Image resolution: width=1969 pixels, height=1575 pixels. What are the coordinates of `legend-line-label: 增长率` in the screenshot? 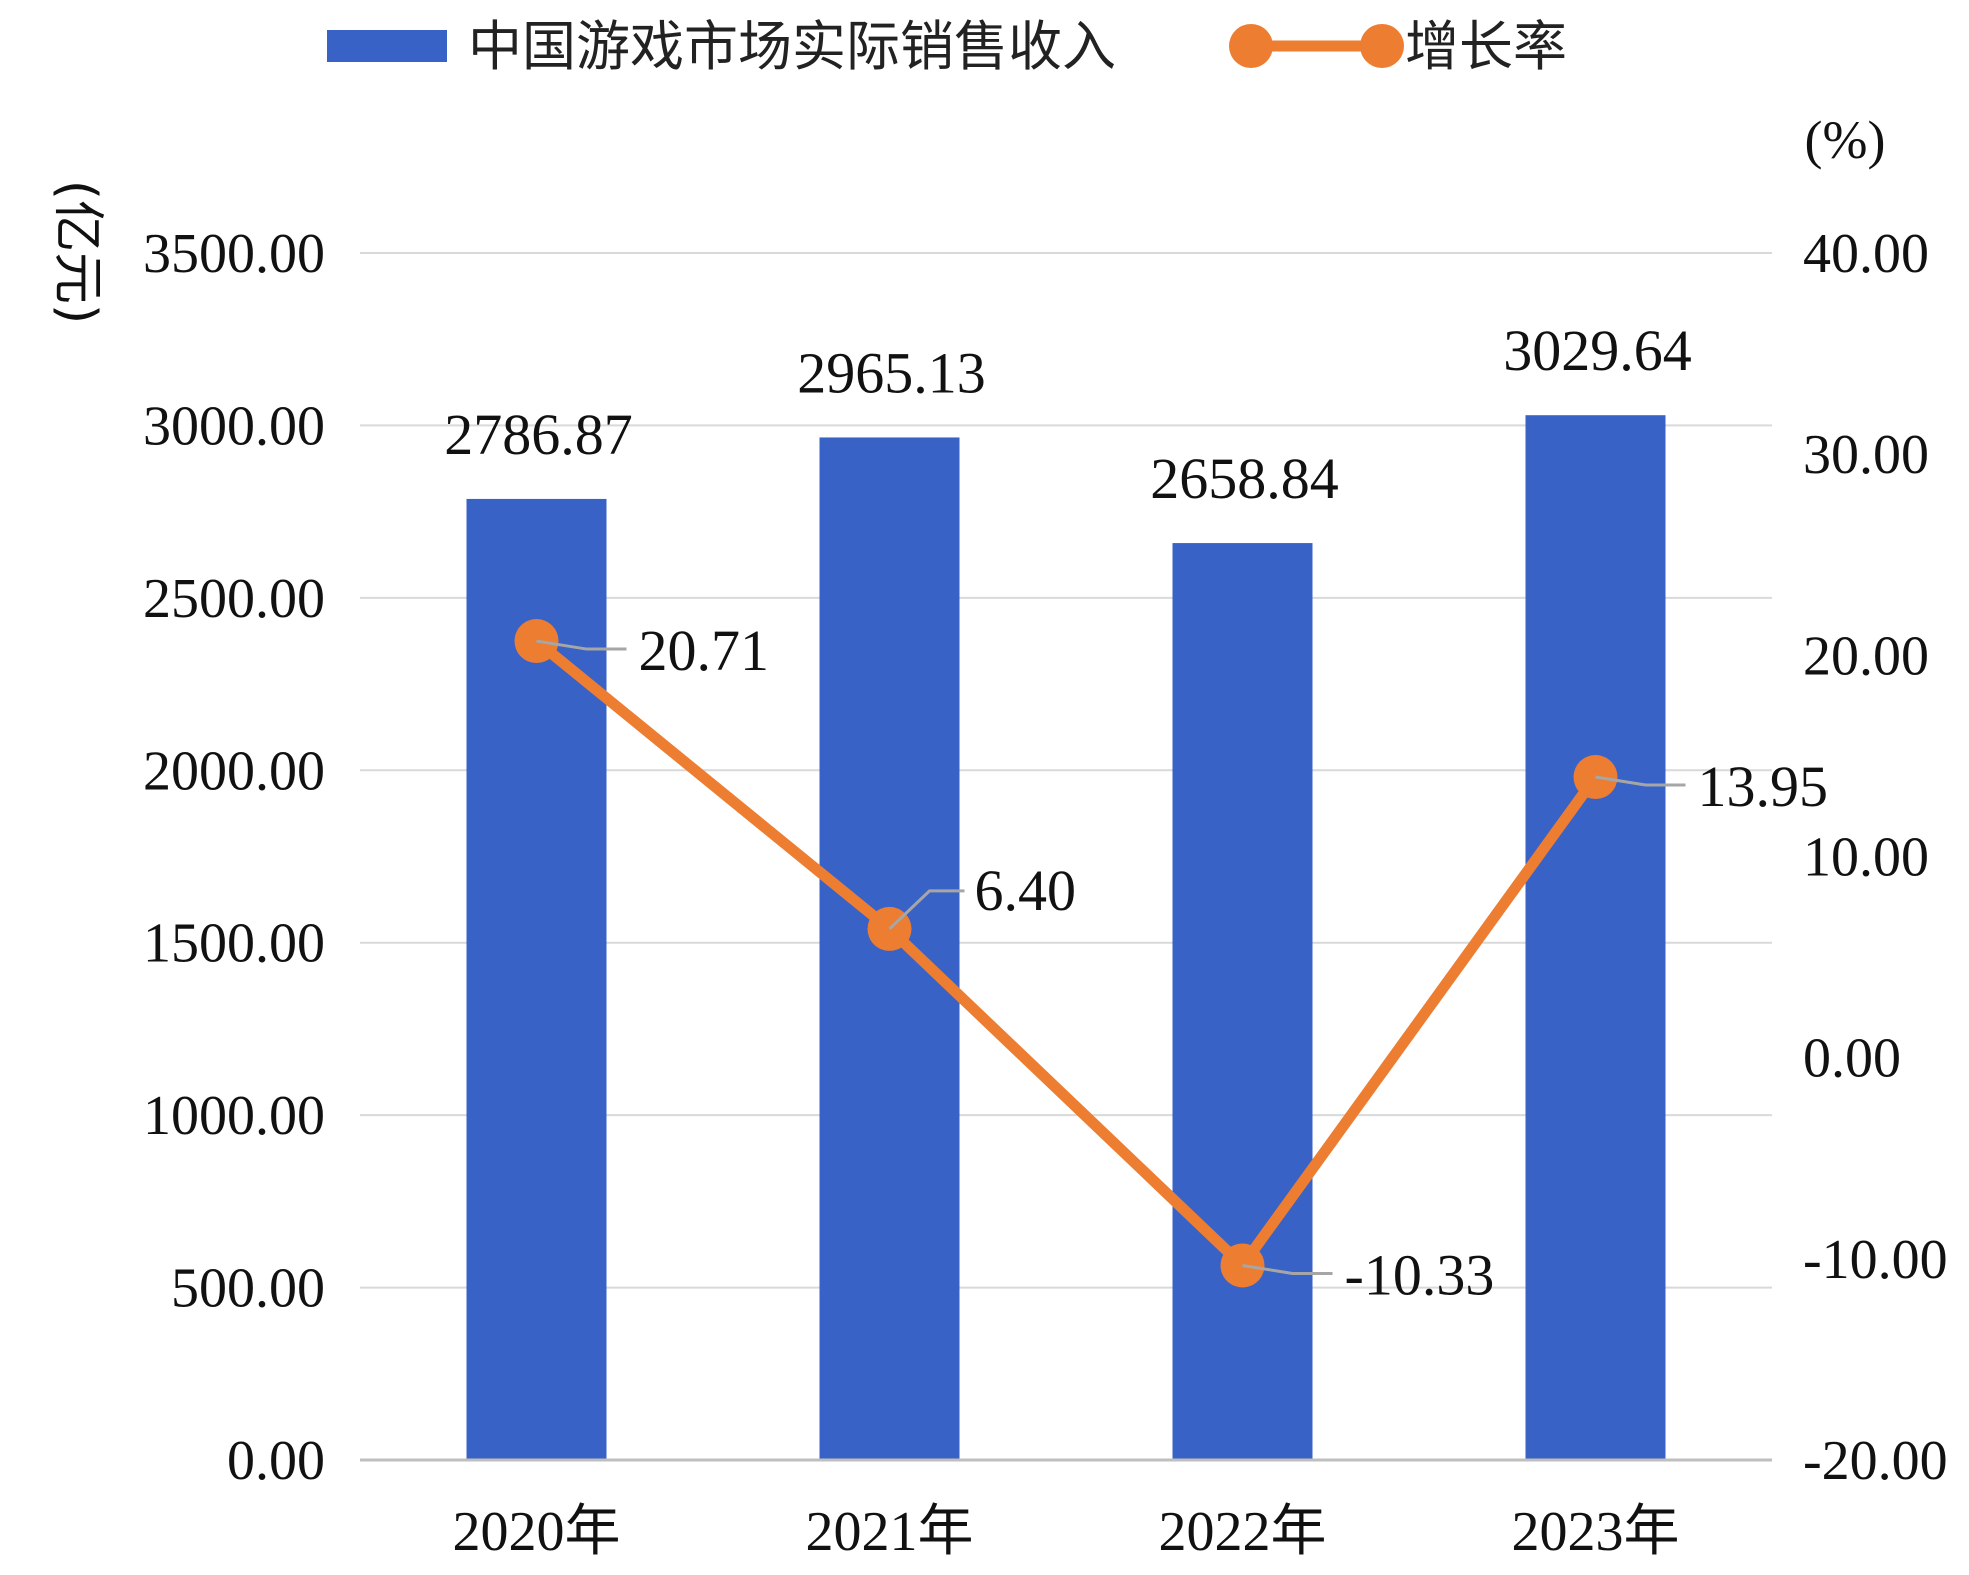 It's located at (1486, 46).